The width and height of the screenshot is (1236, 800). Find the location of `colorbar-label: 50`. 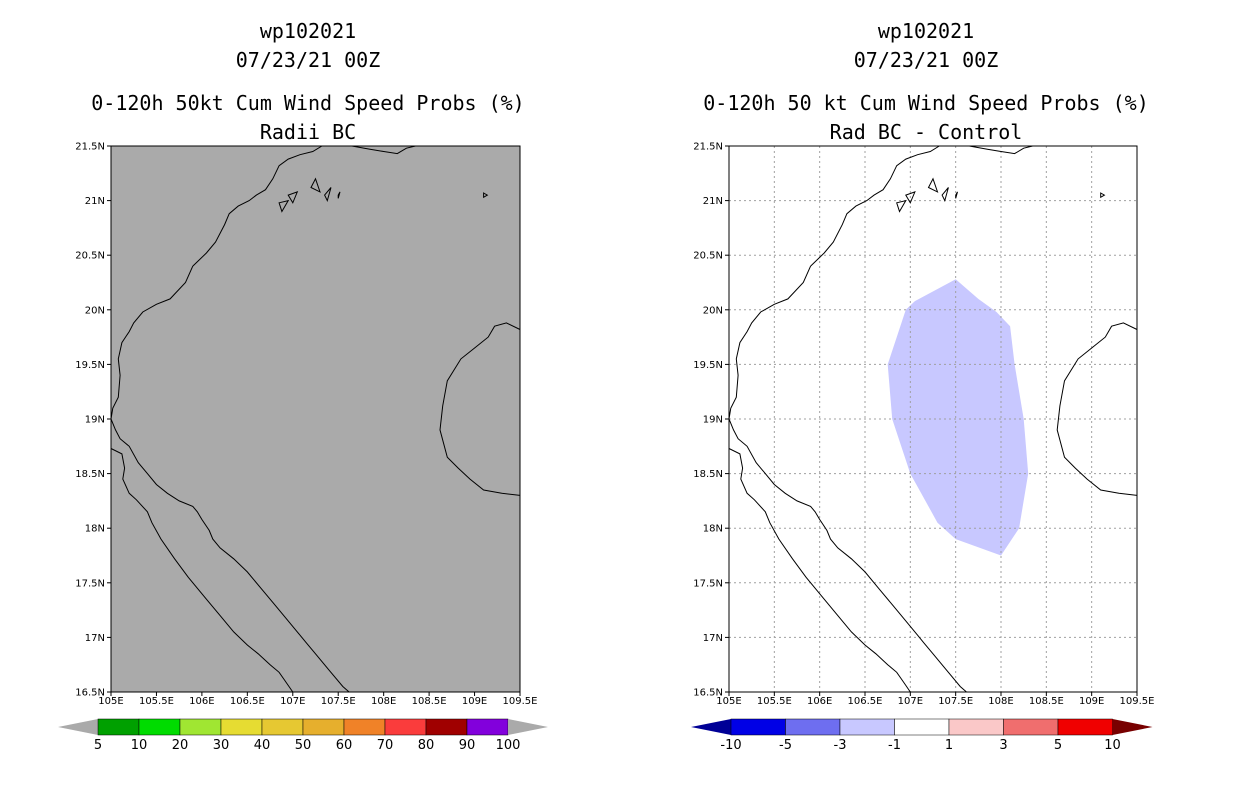

colorbar-label: 50 is located at coordinates (303, 745).